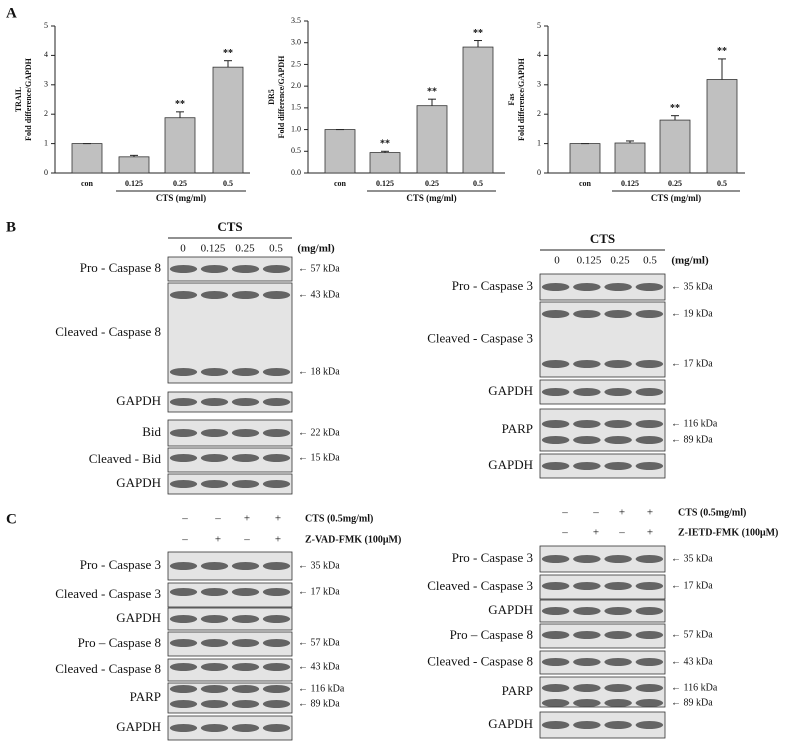  Describe the element at coordinates (557, 261) in the screenshot. I see `lane-label: 0` at that location.